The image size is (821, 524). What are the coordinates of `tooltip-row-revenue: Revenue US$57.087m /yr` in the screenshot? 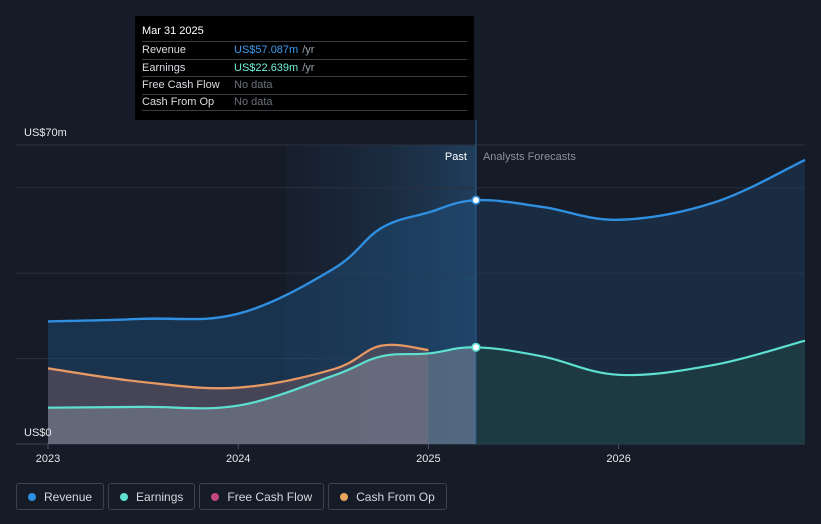 It's located at (304, 50).